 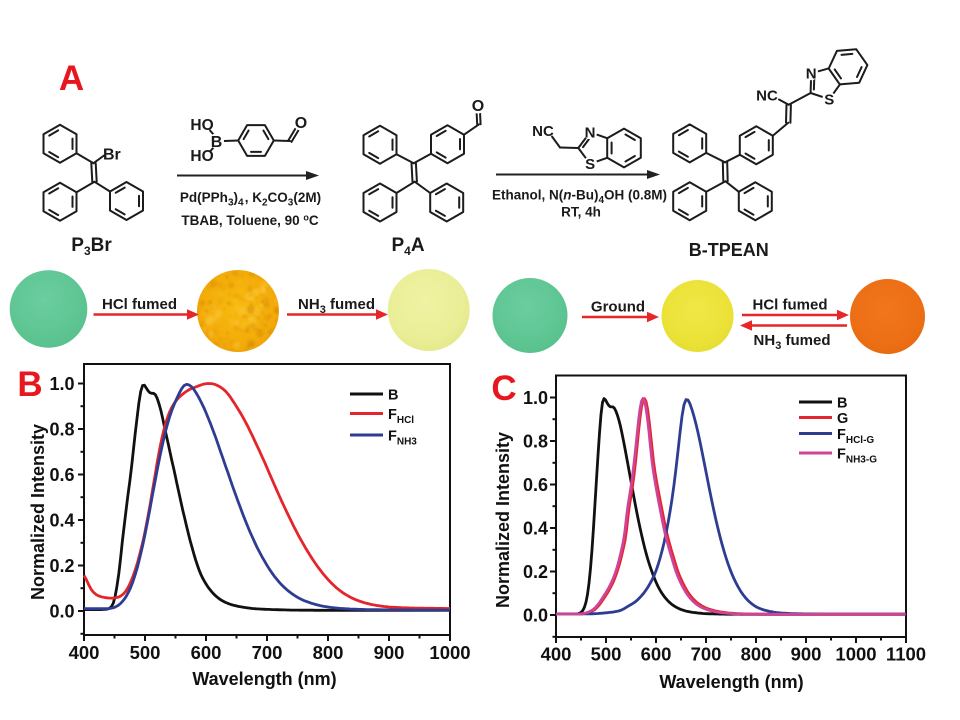 I want to click on svg-text: Br, so click(x=112, y=155).